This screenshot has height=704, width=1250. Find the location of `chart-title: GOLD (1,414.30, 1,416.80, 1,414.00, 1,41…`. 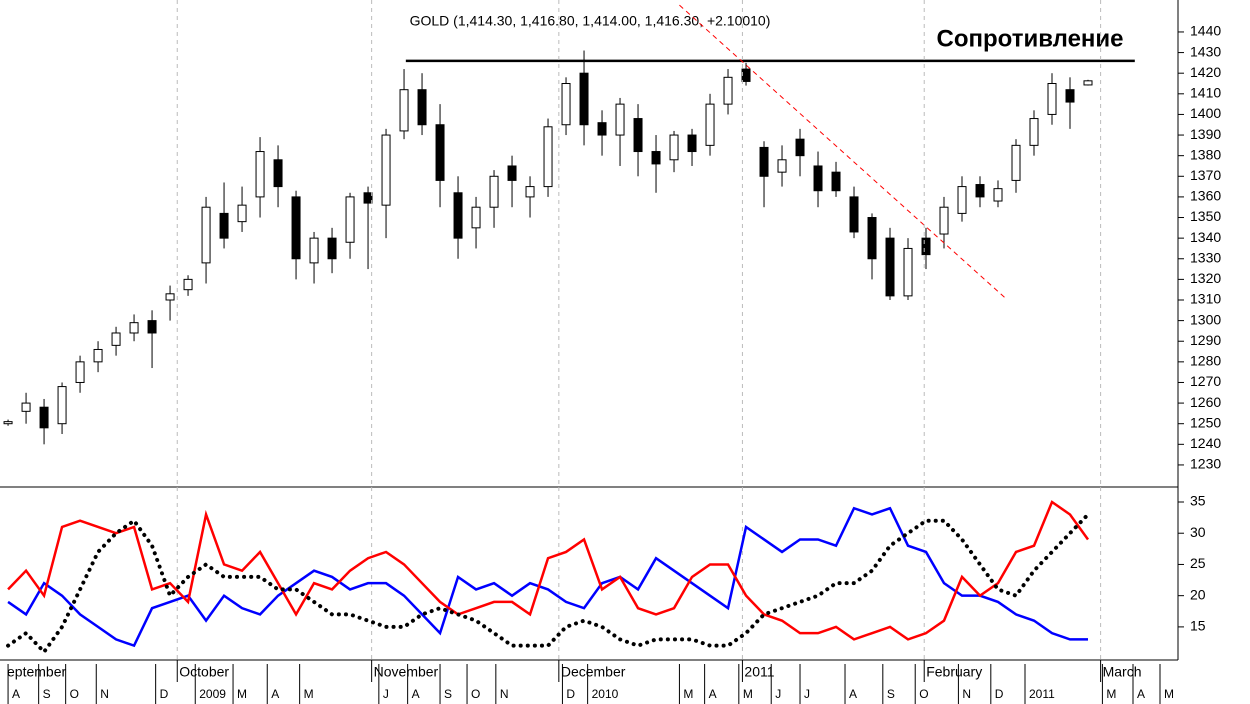

chart-title: GOLD (1,414.30, 1,416.80, 1,414.00, 1,41… is located at coordinates (590, 21).